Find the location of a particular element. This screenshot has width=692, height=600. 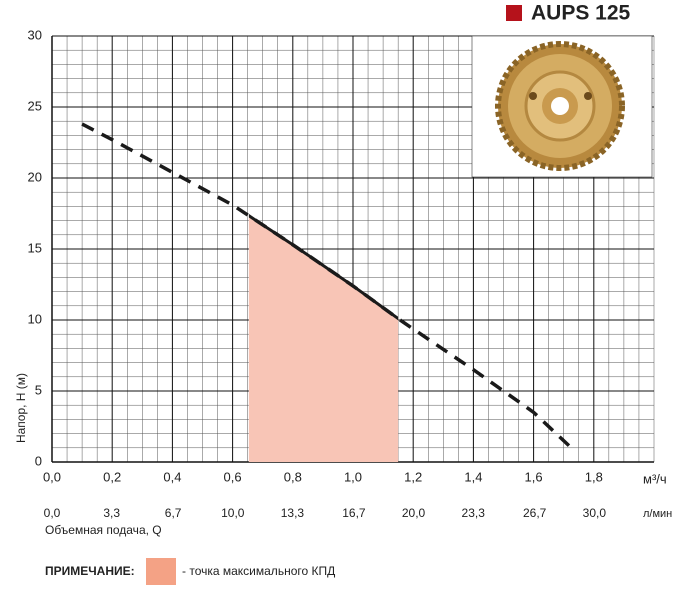

y-tick-label: 30 is located at coordinates (35, 34).